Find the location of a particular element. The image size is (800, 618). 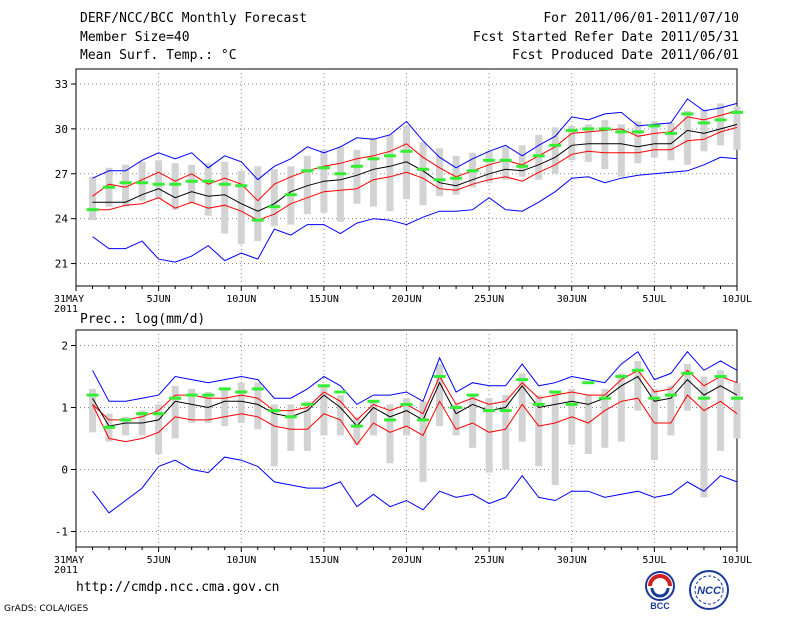

temperature-ytick-label: 30 is located at coordinates (61, 129).